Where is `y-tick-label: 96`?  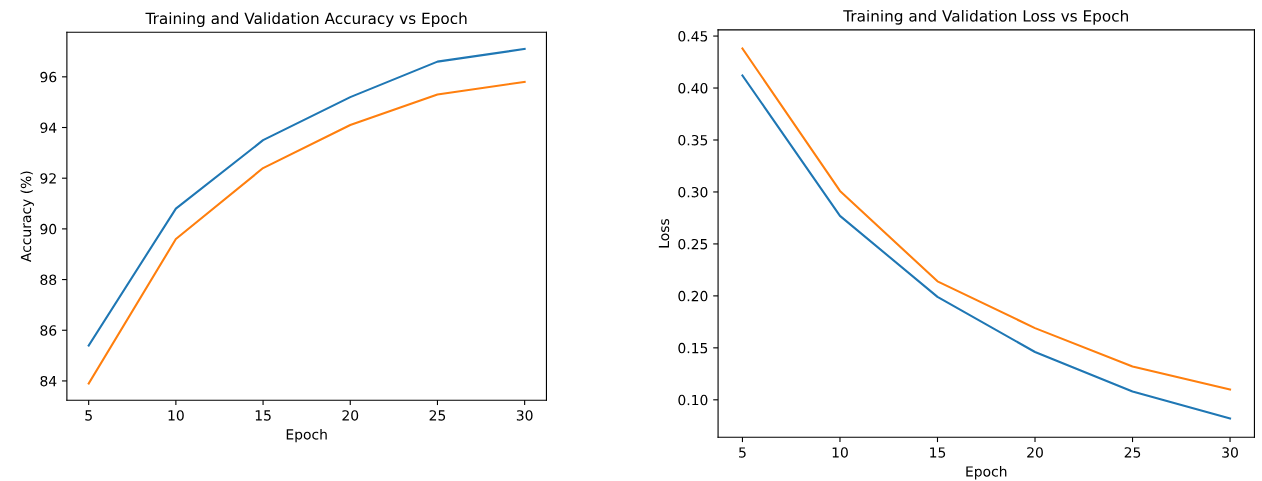
y-tick-label: 96 is located at coordinates (48, 77).